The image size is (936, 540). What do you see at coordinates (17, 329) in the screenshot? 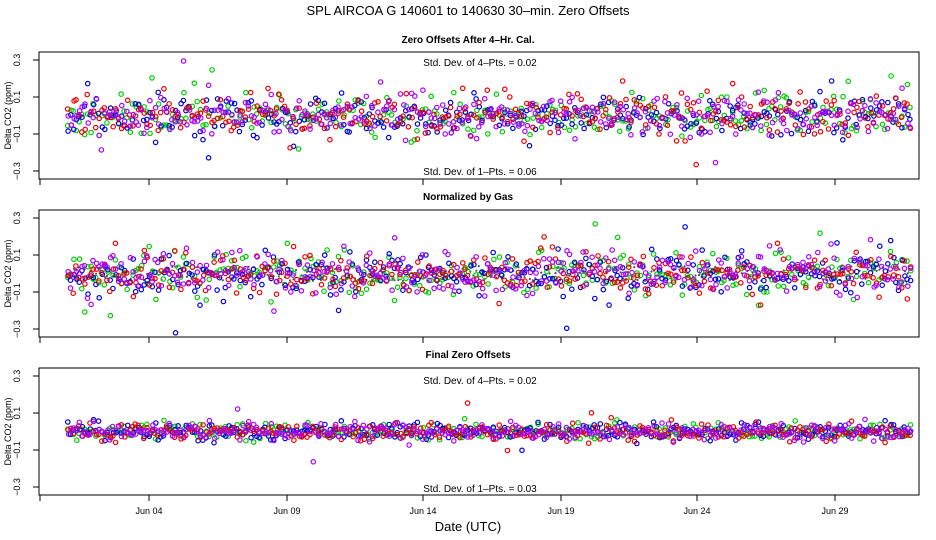
I see `y-tick-label: −0.3` at bounding box center [17, 329].